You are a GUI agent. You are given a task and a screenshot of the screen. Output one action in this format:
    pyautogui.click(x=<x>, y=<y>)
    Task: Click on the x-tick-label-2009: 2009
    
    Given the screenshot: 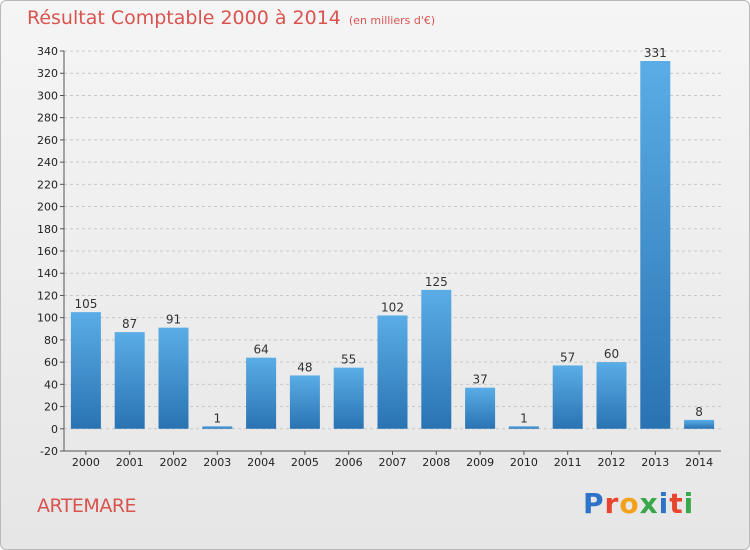 What is the action you would take?
    pyautogui.click(x=480, y=462)
    